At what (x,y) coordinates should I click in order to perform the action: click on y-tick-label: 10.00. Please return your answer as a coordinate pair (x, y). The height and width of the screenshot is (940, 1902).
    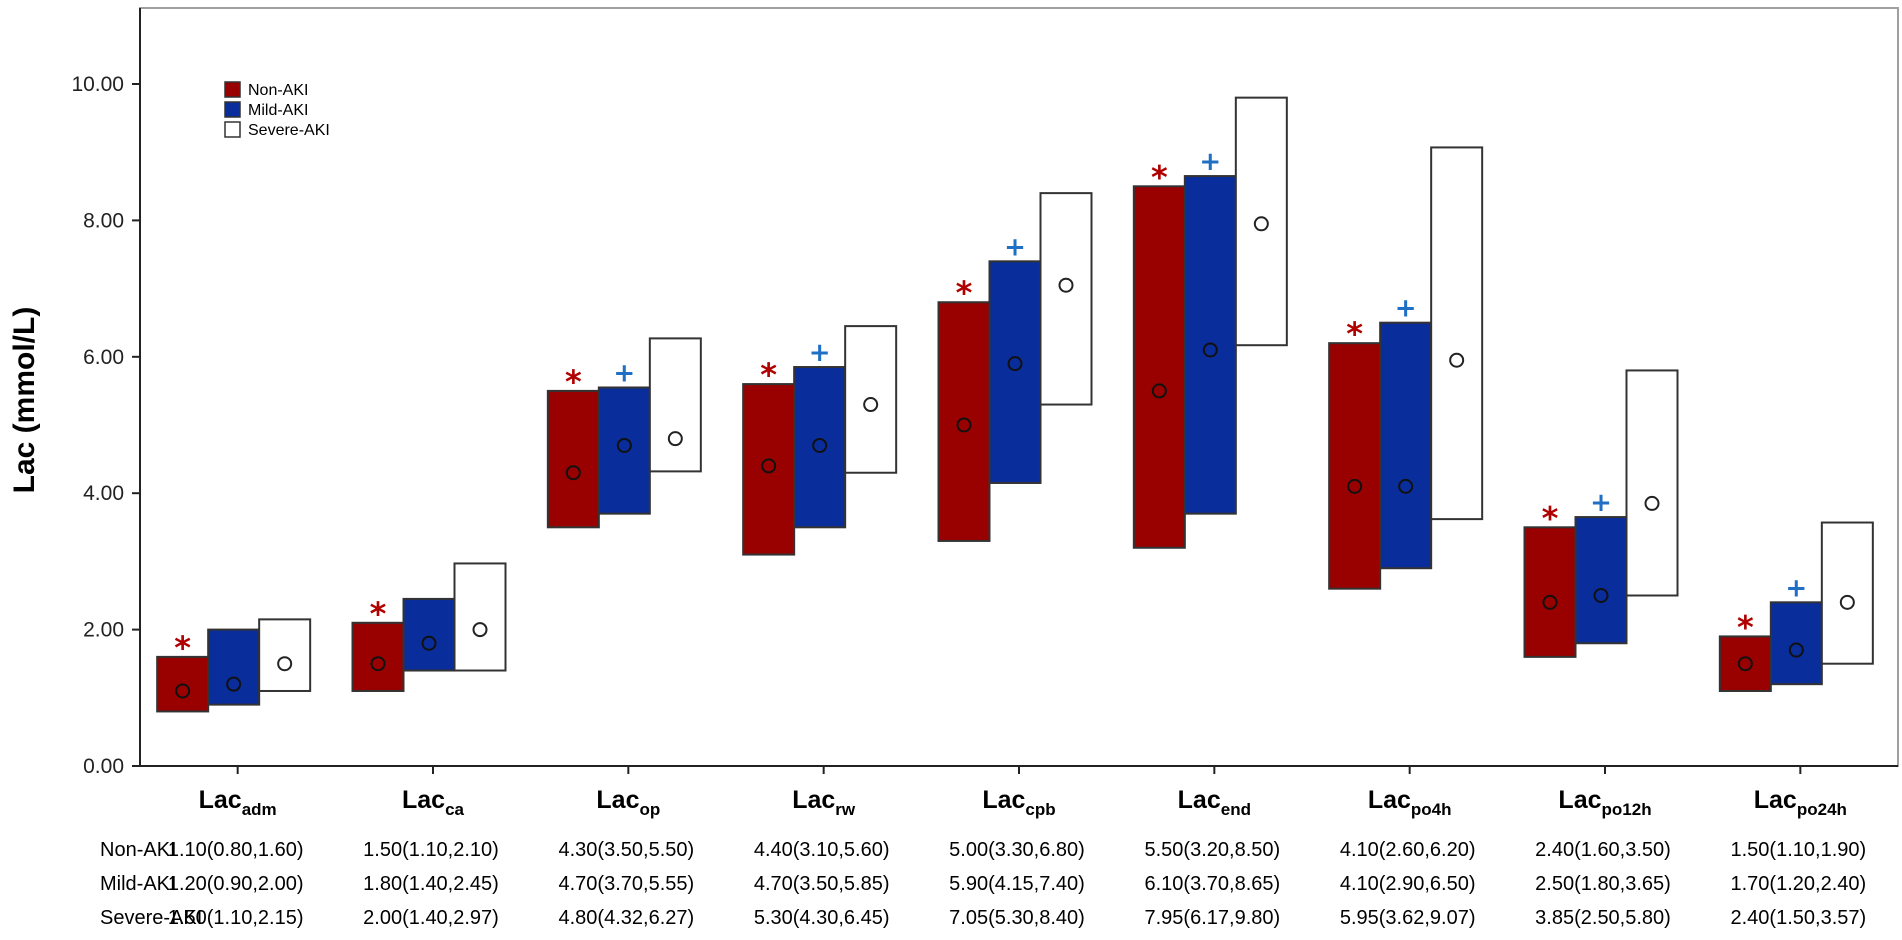
    Looking at the image, I should click on (97, 84).